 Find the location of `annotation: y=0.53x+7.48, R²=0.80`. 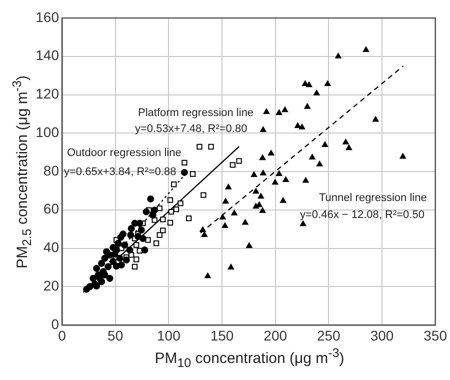

annotation: y=0.53x+7.48, R²=0.80 is located at coordinates (191, 129).